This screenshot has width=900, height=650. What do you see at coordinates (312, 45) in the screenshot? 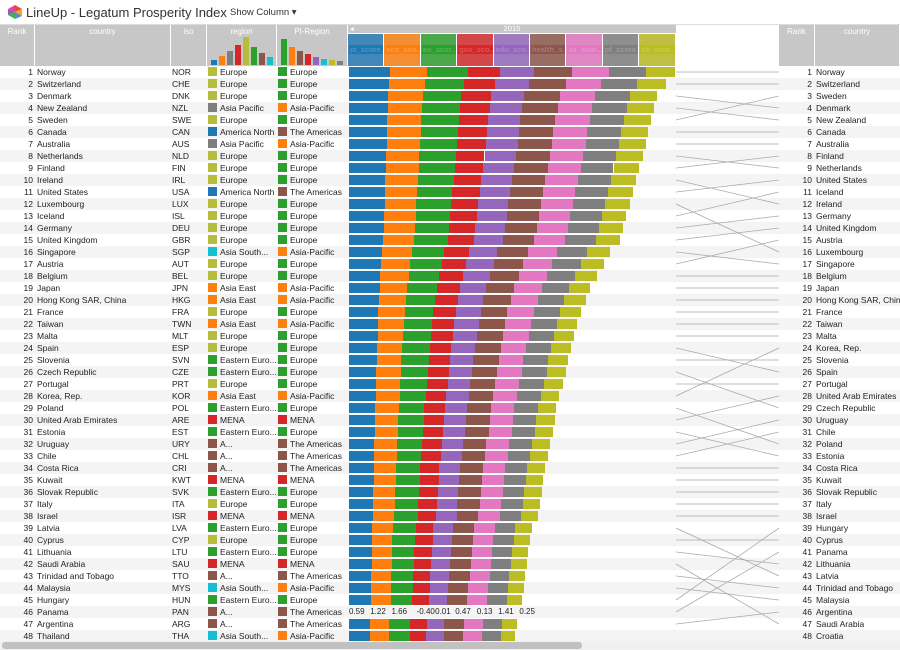
I see `header-pi-region: PI-Region` at bounding box center [312, 45].